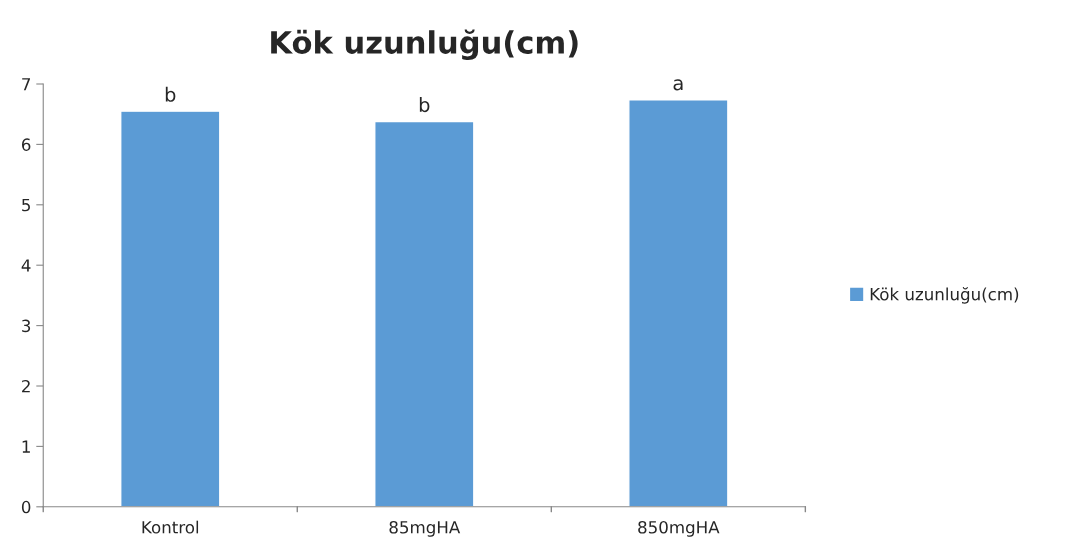 This screenshot has height=560, width=1081. Describe the element at coordinates (26, 386) in the screenshot. I see `y-tick-label: 2` at that location.